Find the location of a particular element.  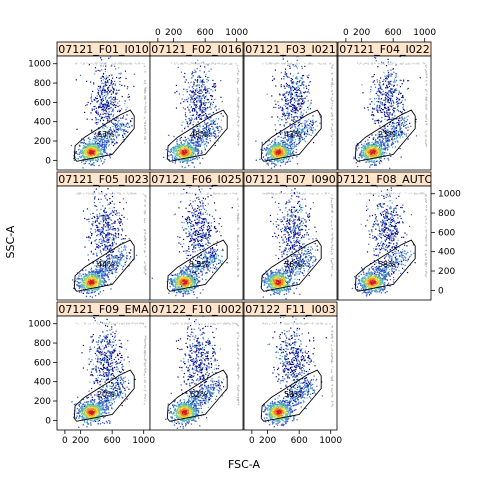

panel-strip-label: 07121_F06_I025 is located at coordinates (196, 179).